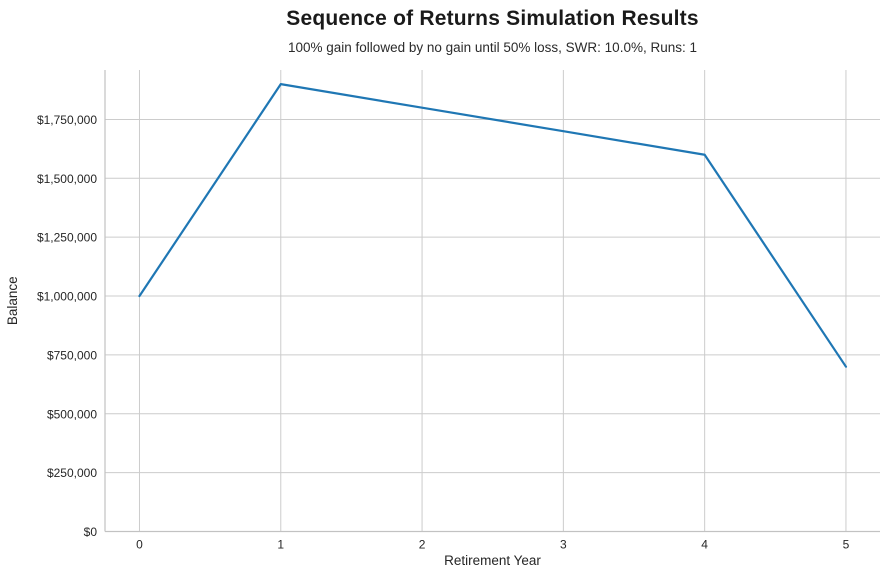 The height and width of the screenshot is (581, 890). What do you see at coordinates (12, 300) in the screenshot?
I see `y-axis-label: Balance` at bounding box center [12, 300].